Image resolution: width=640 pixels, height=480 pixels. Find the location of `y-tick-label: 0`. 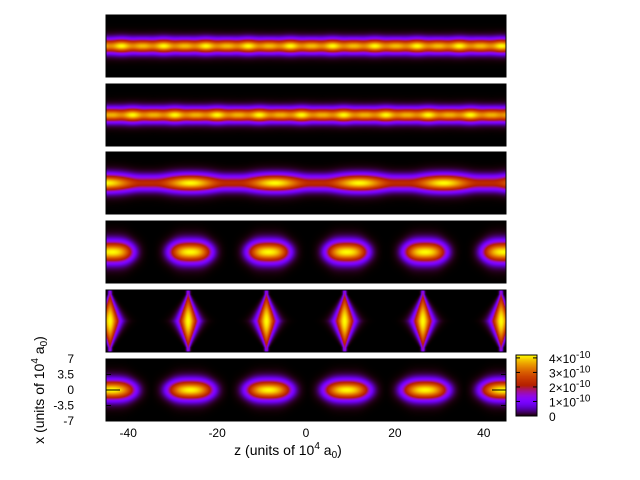

y-tick-label: 0 is located at coordinates (70, 390).